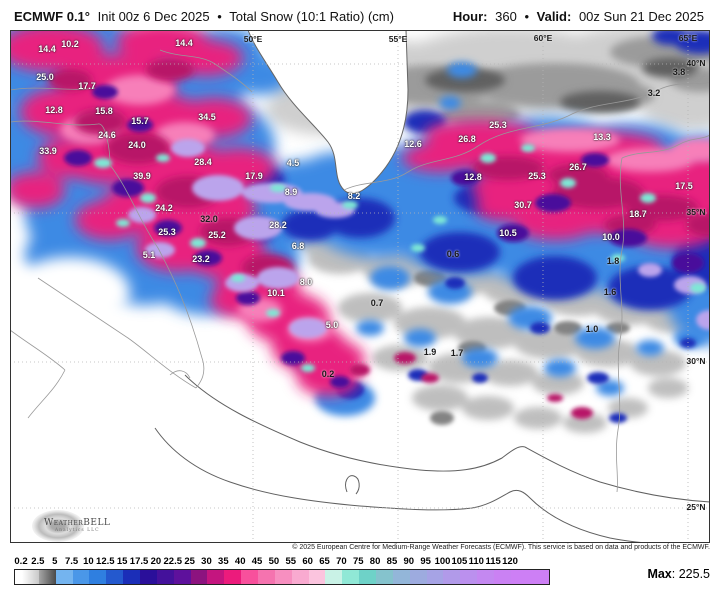  What do you see at coordinates (476, 561) in the screenshot?
I see `legend-tick-label: 110` at bounding box center [476, 561].